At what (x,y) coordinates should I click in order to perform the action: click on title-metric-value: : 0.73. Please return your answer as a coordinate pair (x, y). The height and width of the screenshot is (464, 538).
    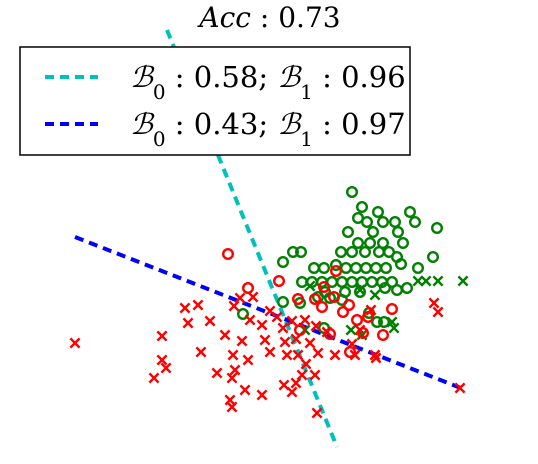
    Looking at the image, I should click on (296, 17).